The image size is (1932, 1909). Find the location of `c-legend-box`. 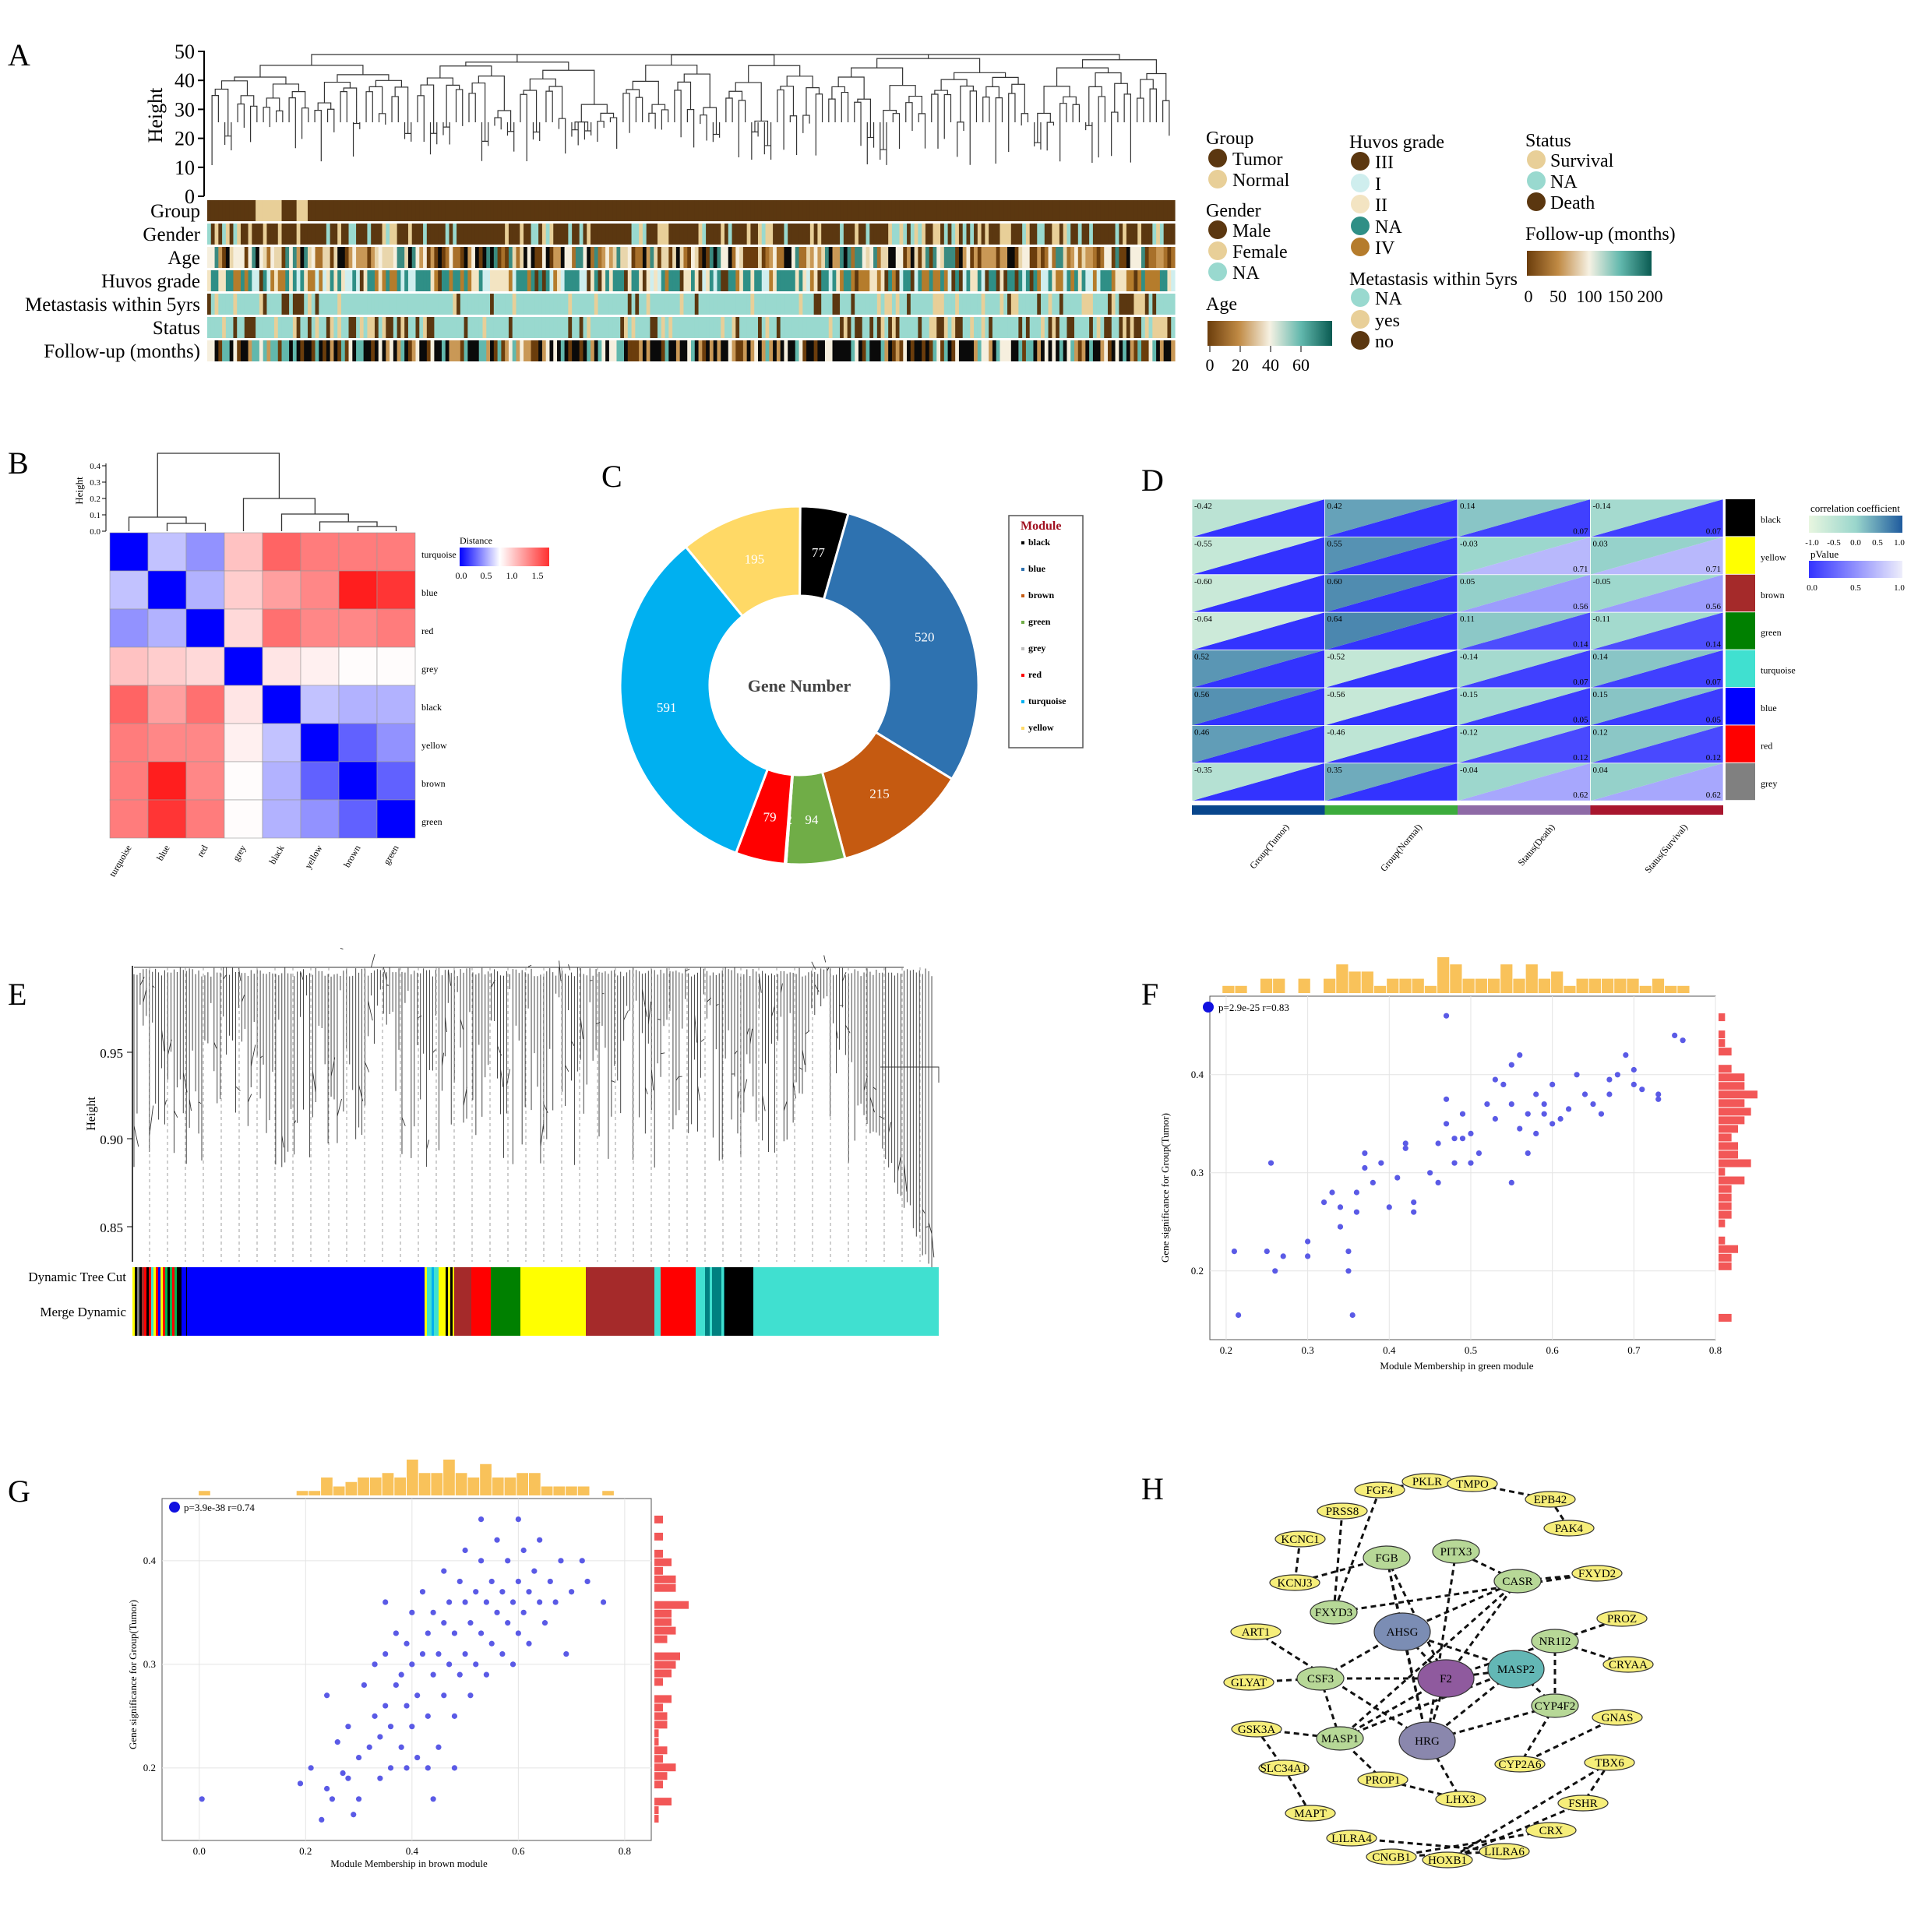

c-legend-box is located at coordinates (1046, 631).